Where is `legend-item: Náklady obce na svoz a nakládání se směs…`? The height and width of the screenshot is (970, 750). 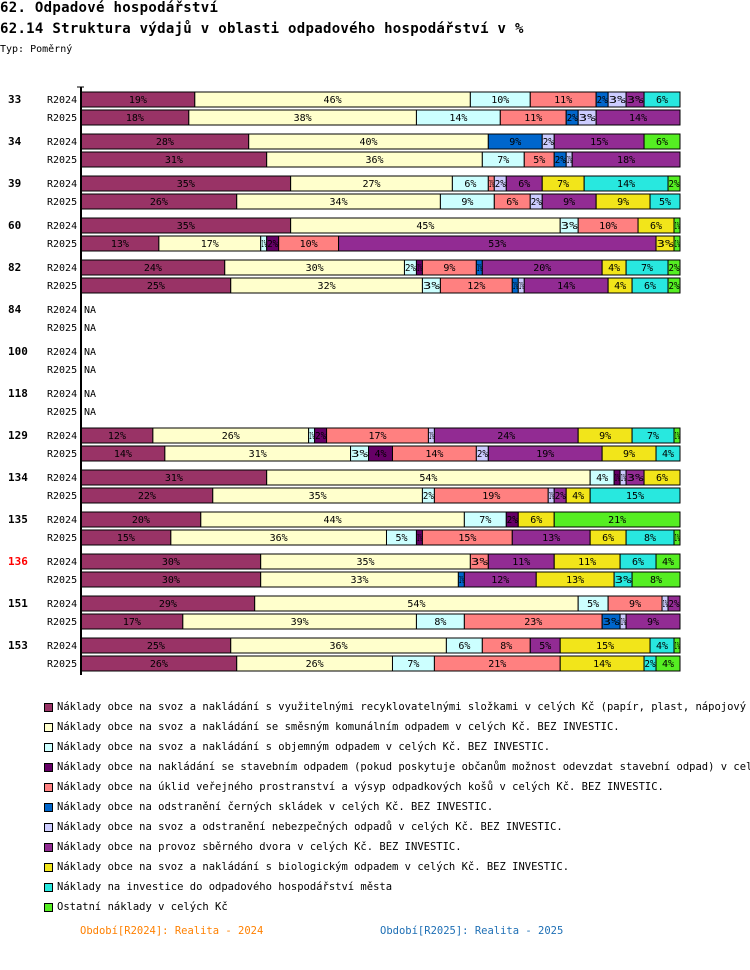 legend-item: Náklady obce na svoz a nakládání se směs… is located at coordinates (397, 727).